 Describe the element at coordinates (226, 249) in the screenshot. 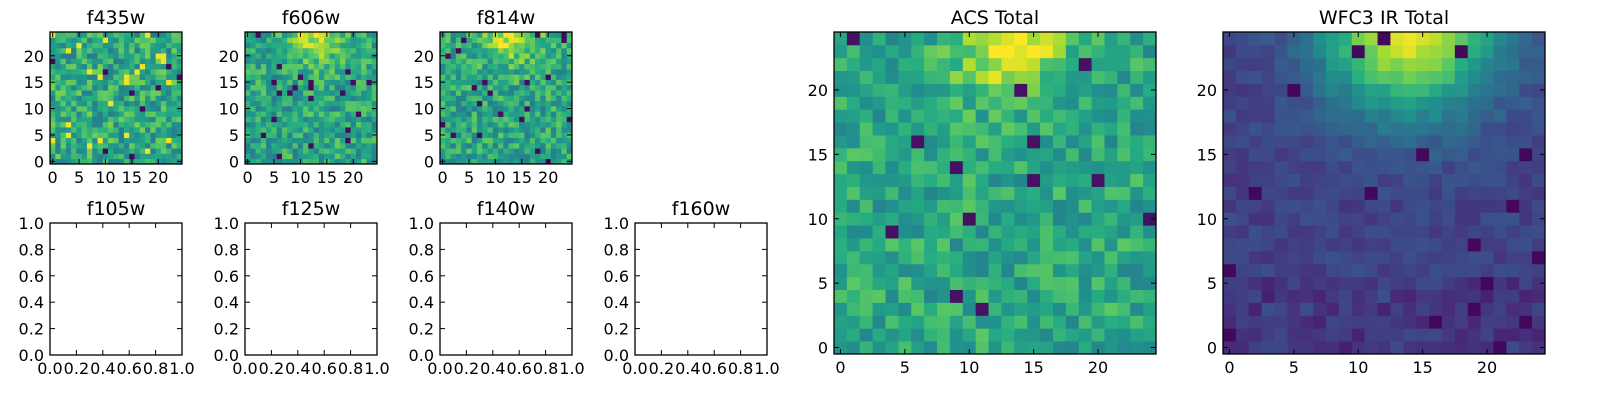

I see `y-tick-label: 0.8` at that location.